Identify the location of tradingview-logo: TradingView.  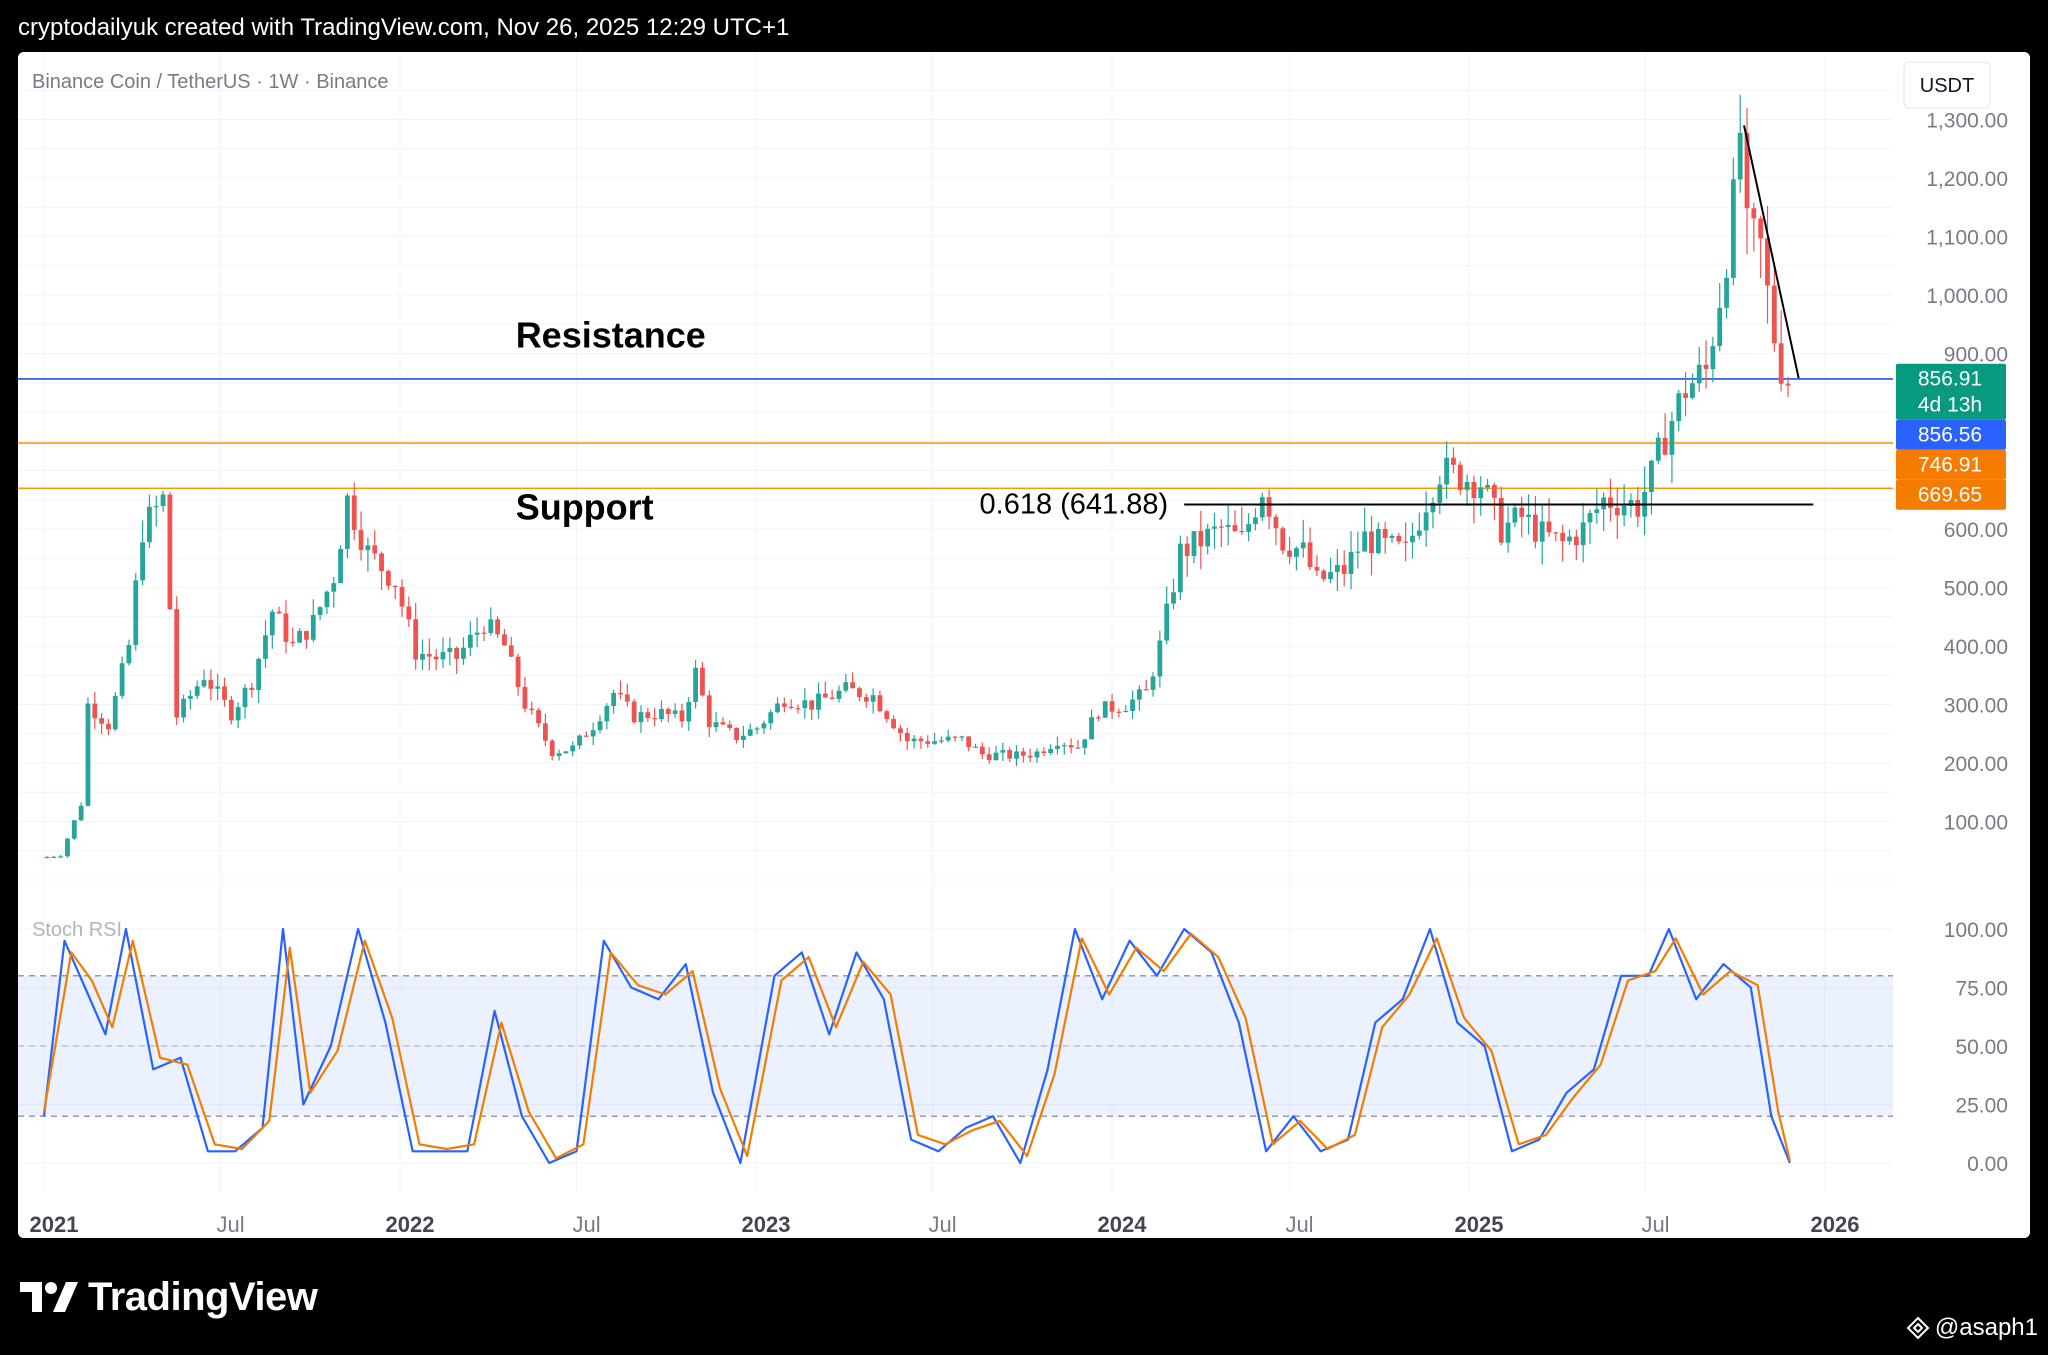
(169, 1297).